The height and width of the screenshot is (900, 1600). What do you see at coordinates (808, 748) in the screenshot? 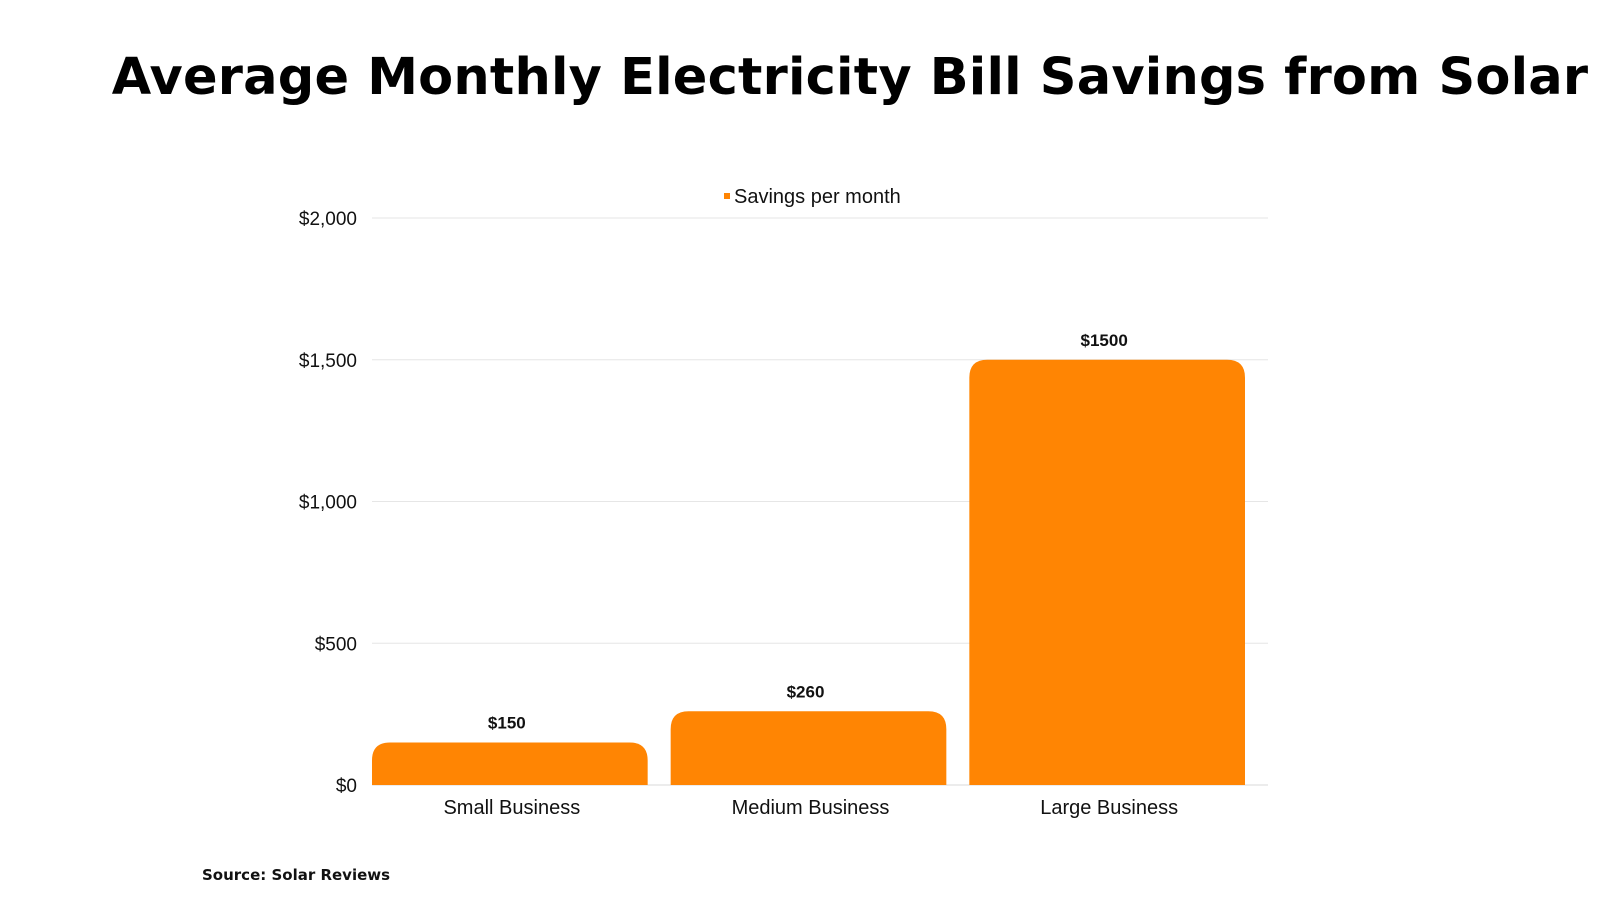
I see `bar-medium-business` at bounding box center [808, 748].